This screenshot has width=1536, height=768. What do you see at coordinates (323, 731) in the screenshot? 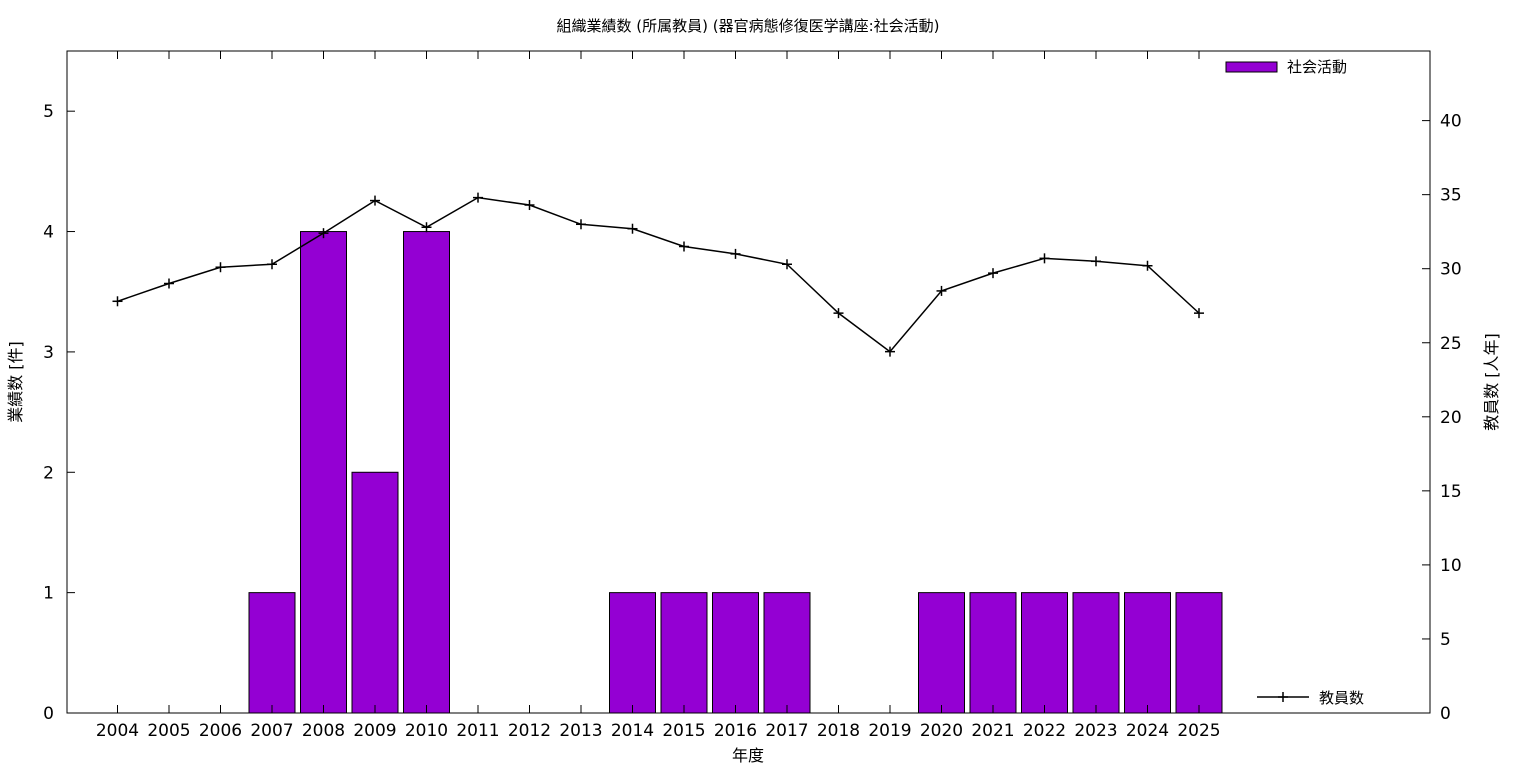
I see `x-tick-label: 2008` at bounding box center [323, 731].